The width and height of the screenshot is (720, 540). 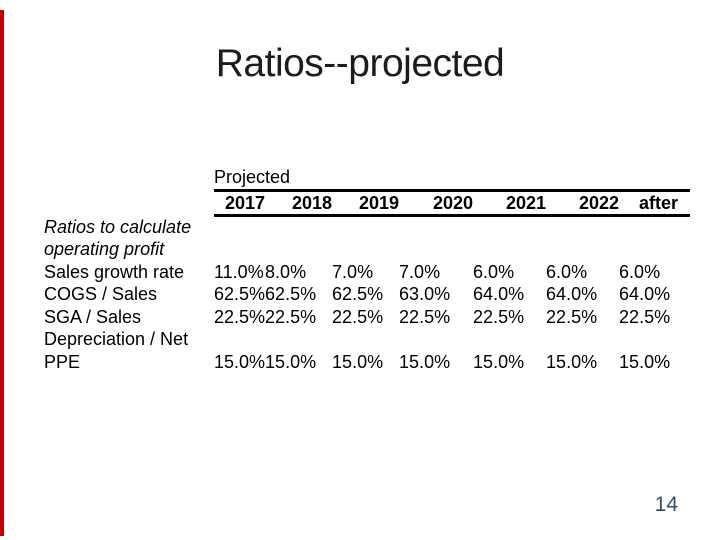 I want to click on section-label-row-2: operating profit, so click(x=367, y=249).